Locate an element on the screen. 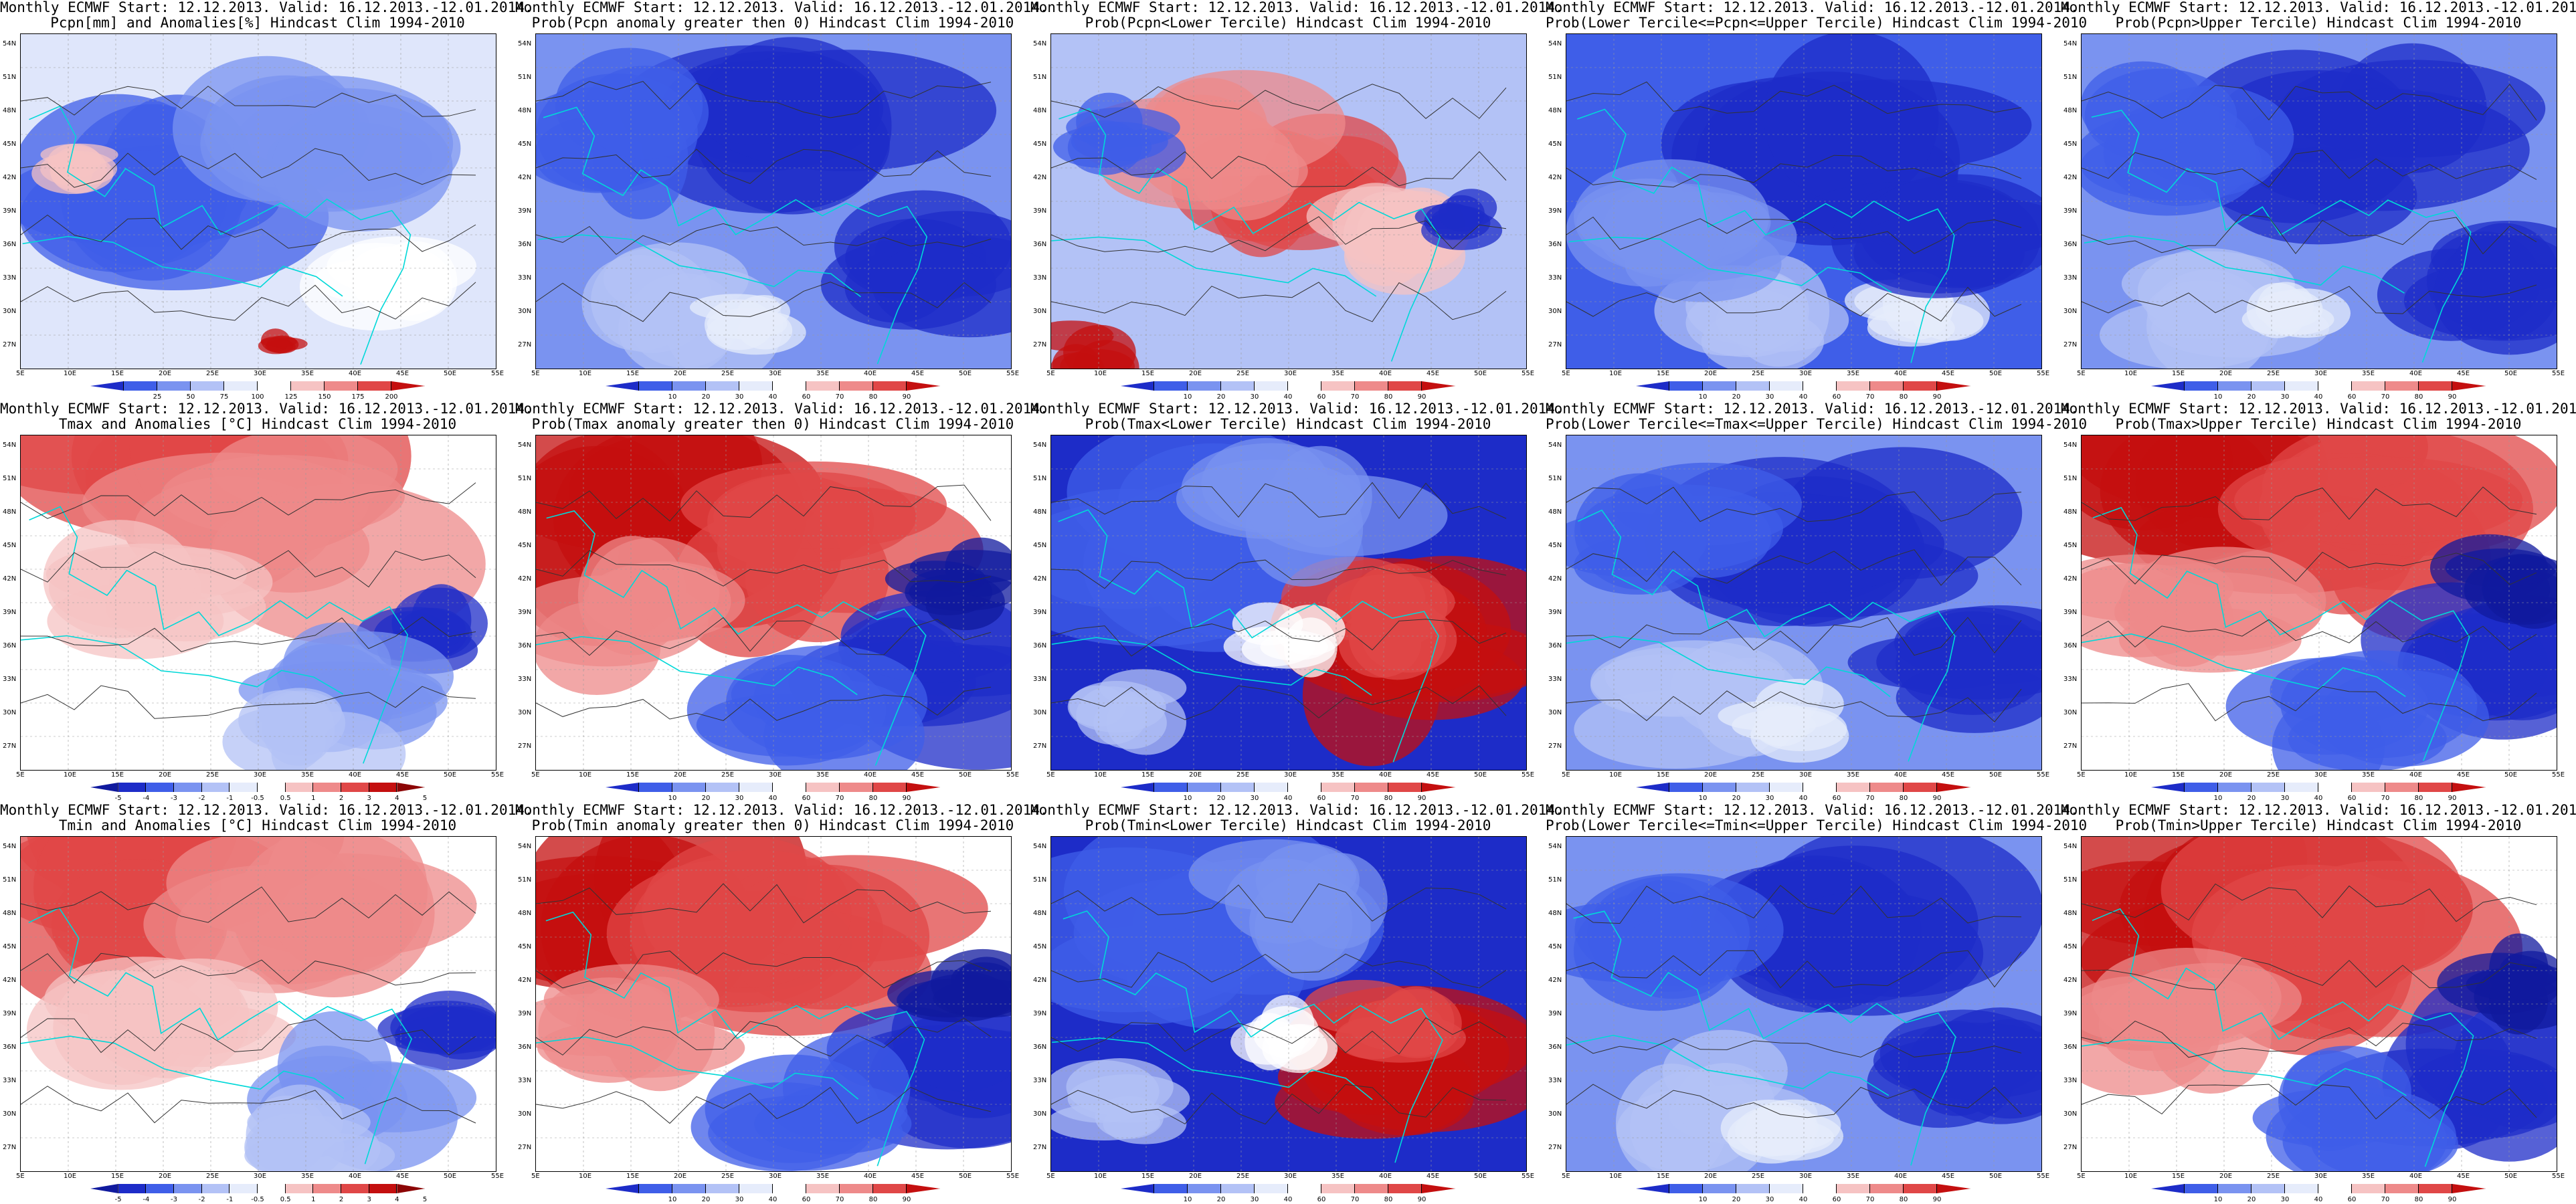 Image resolution: width=2576 pixels, height=1204 pixels. colorbar-label: 30 is located at coordinates (740, 1199).